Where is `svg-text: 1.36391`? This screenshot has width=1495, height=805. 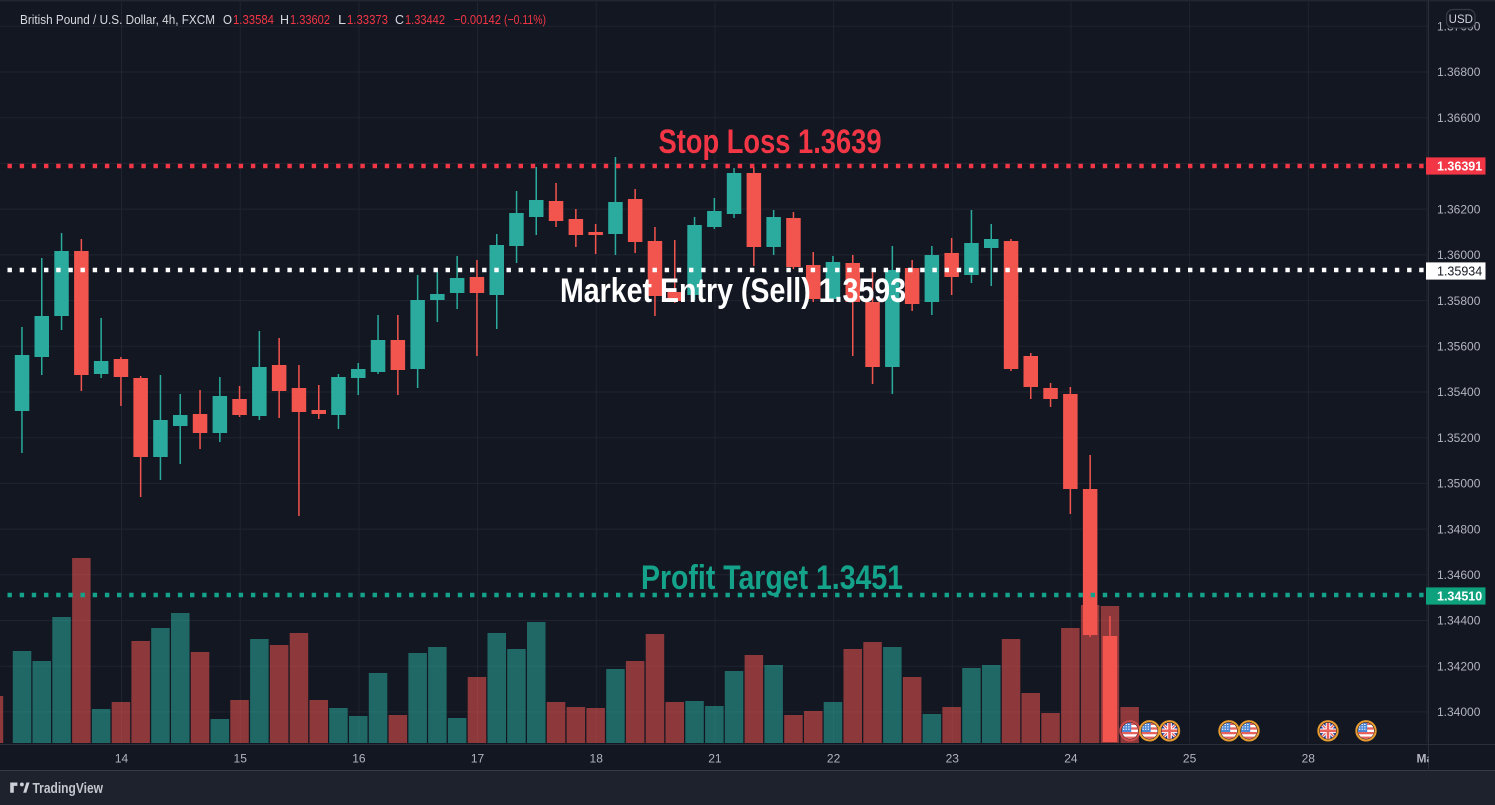 svg-text: 1.36391 is located at coordinates (1459, 166).